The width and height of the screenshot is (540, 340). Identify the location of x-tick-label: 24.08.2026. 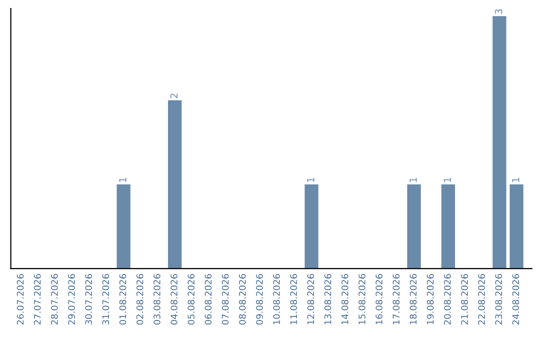
(516, 299).